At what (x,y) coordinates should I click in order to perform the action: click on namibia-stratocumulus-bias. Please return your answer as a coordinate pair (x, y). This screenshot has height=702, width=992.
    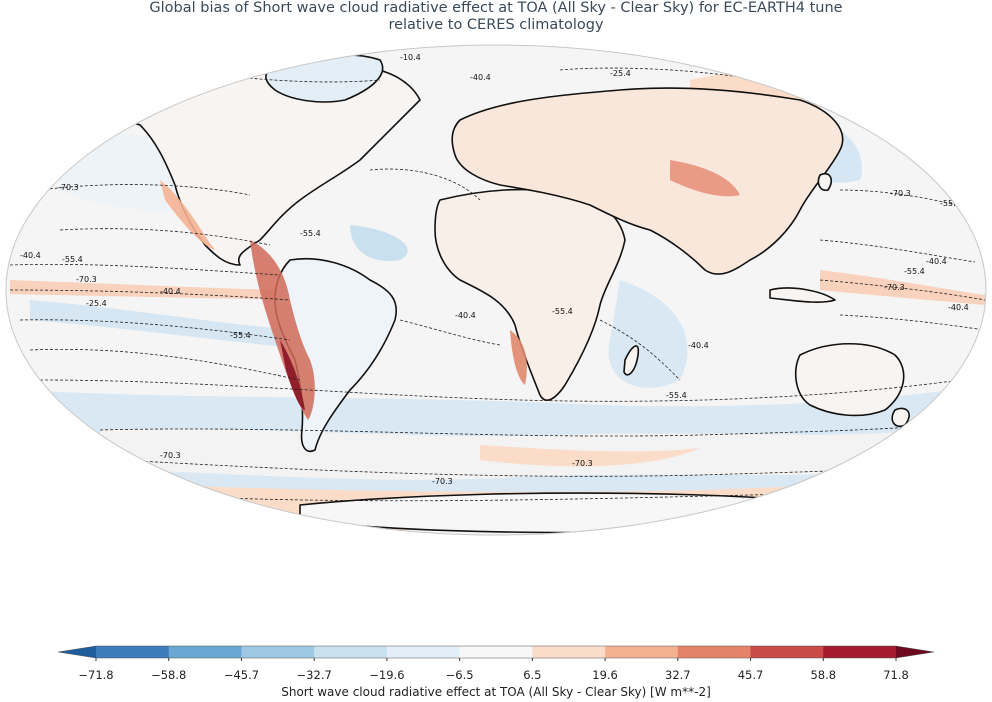
    Looking at the image, I should click on (518, 357).